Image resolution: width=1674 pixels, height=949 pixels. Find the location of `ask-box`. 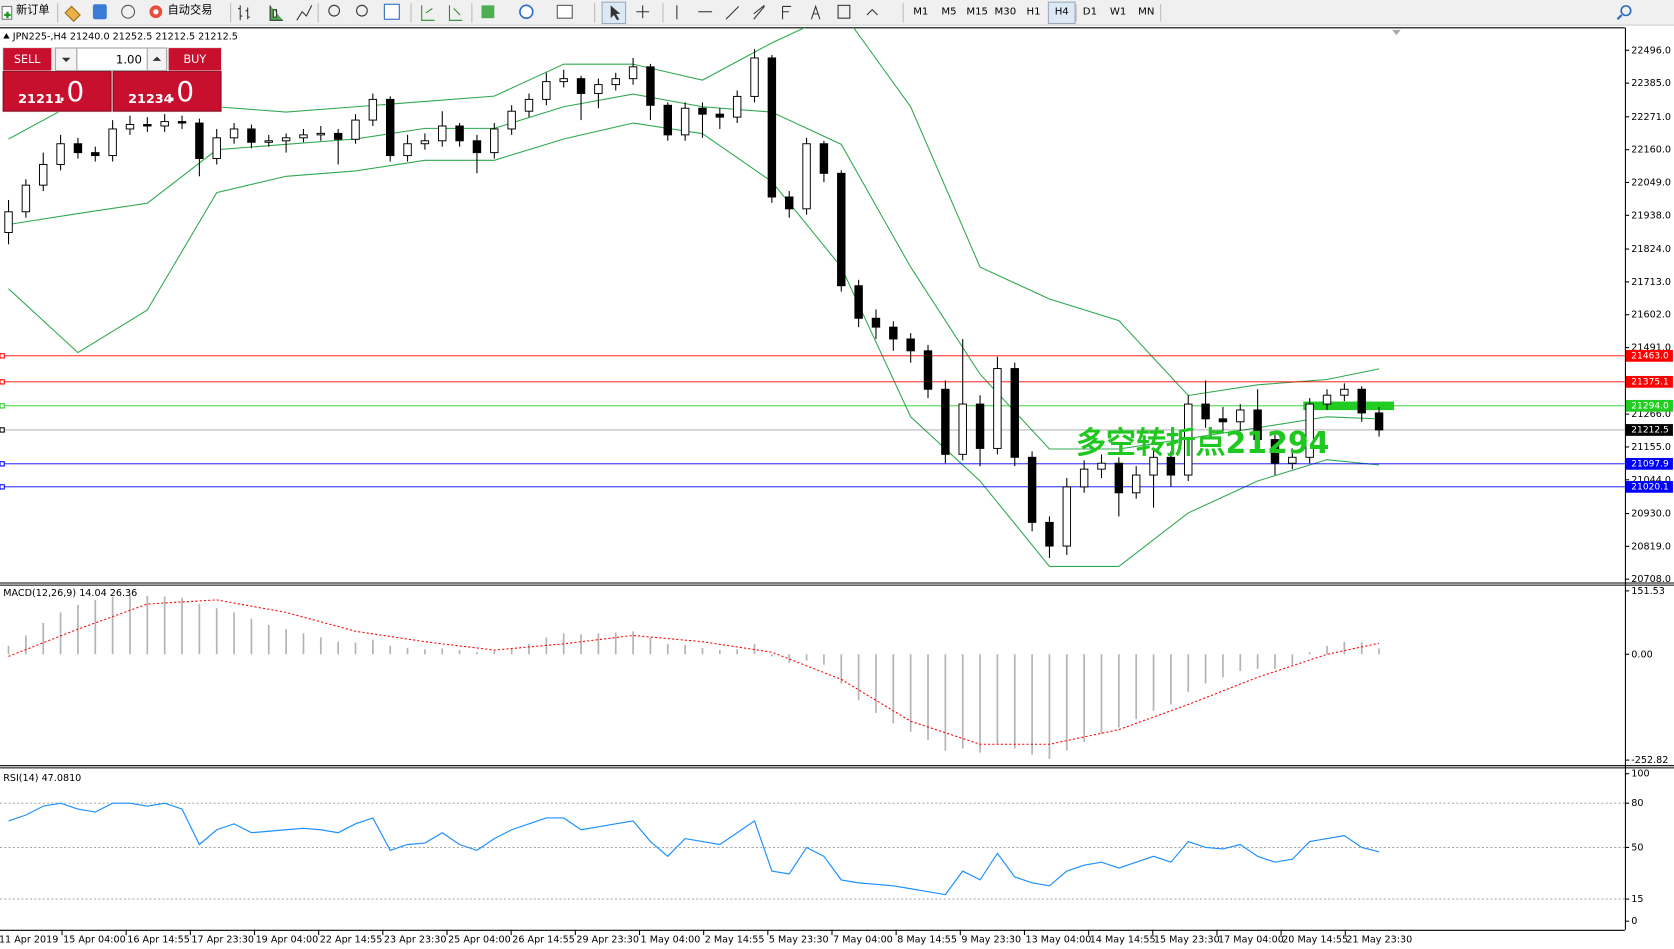

ask-box is located at coordinates (167, 91).